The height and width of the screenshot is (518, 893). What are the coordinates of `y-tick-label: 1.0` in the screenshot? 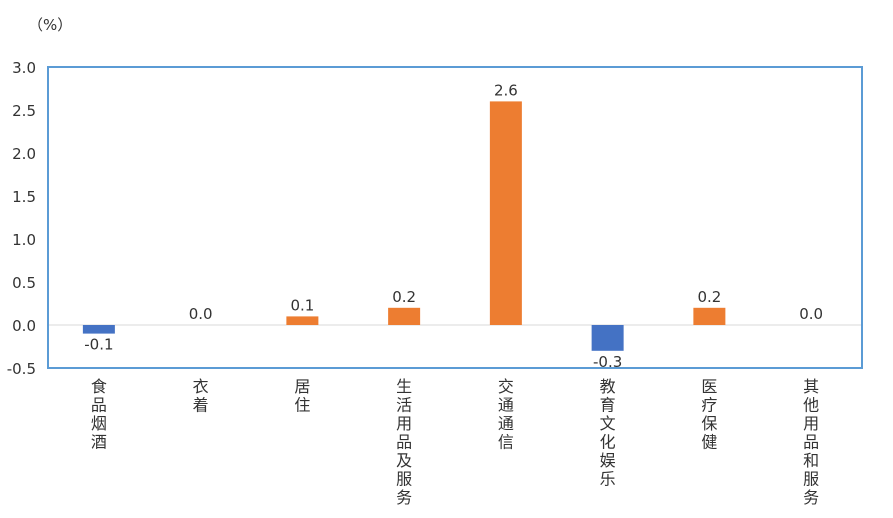 It's located at (24, 240).